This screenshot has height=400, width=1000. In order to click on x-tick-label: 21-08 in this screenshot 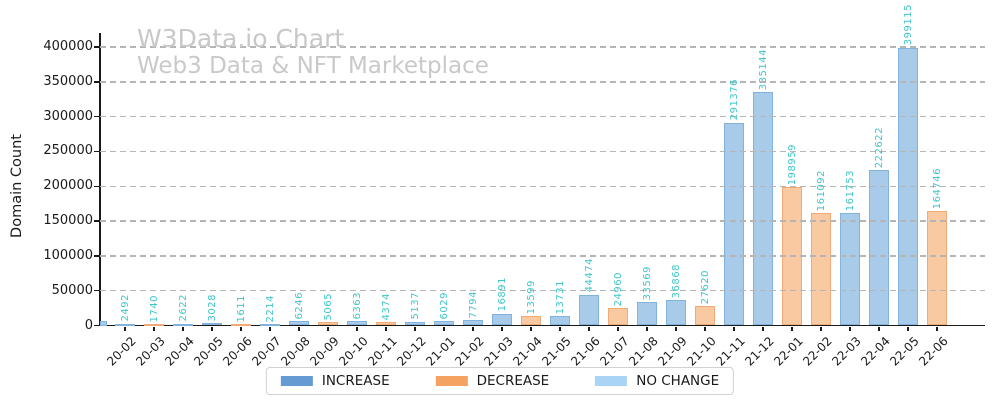, I will do `click(643, 351)`.